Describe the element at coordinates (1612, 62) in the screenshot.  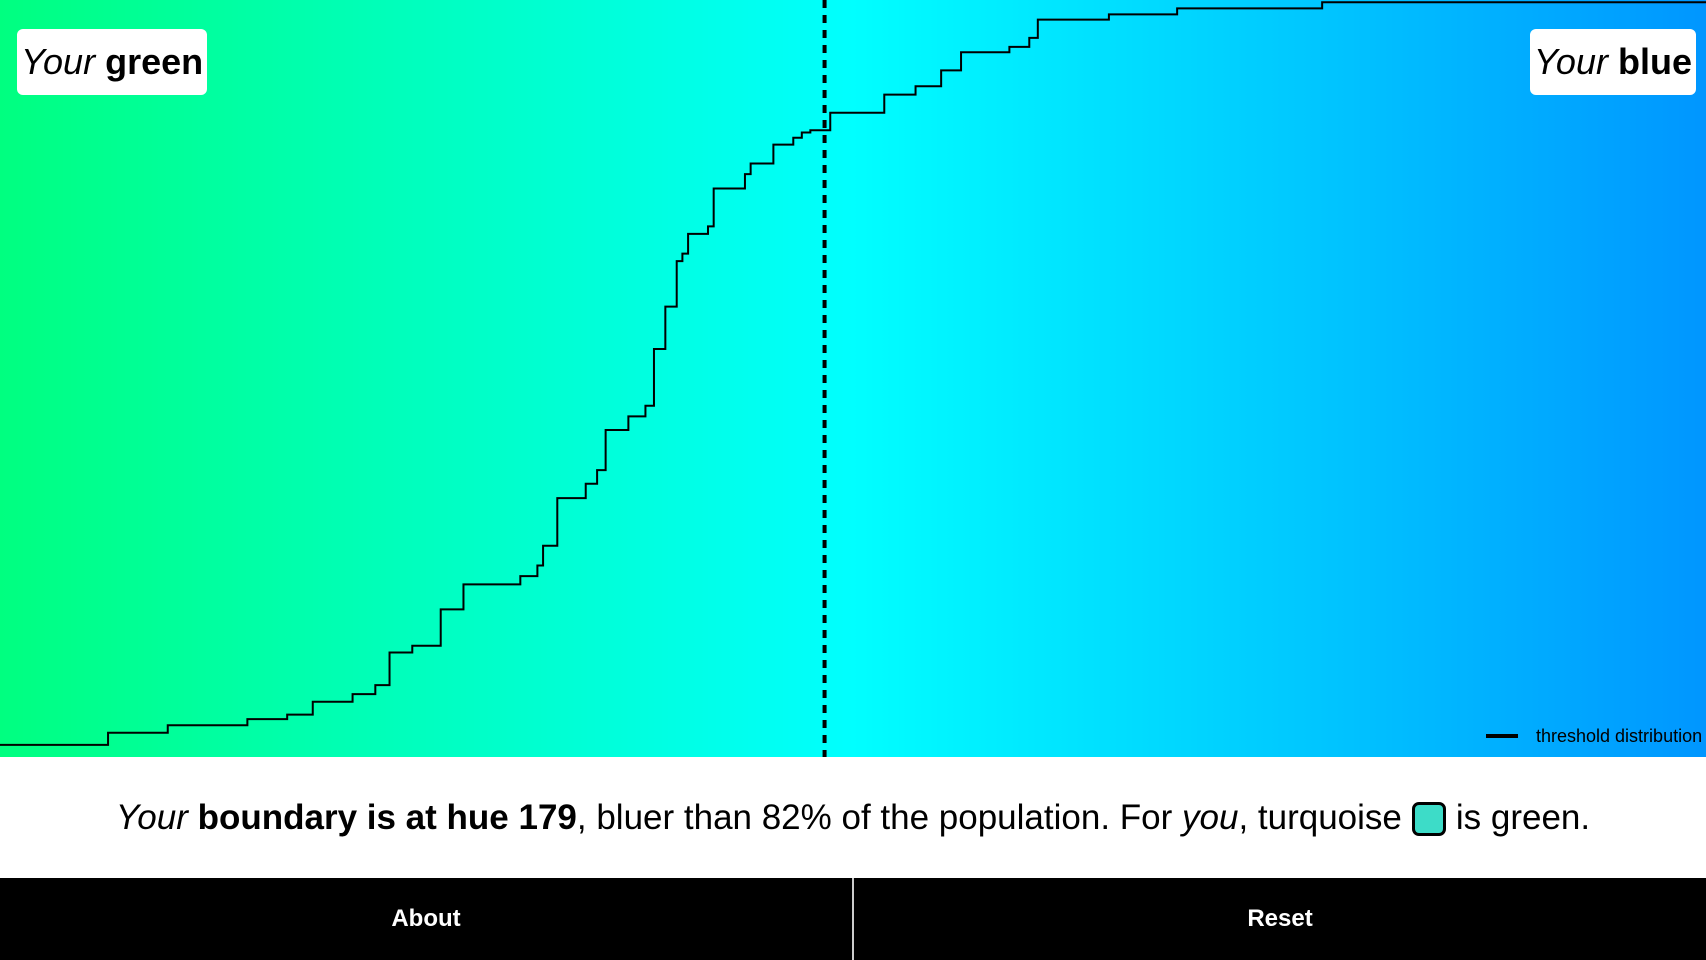
I see `your-blue-label: Your blue` at that location.